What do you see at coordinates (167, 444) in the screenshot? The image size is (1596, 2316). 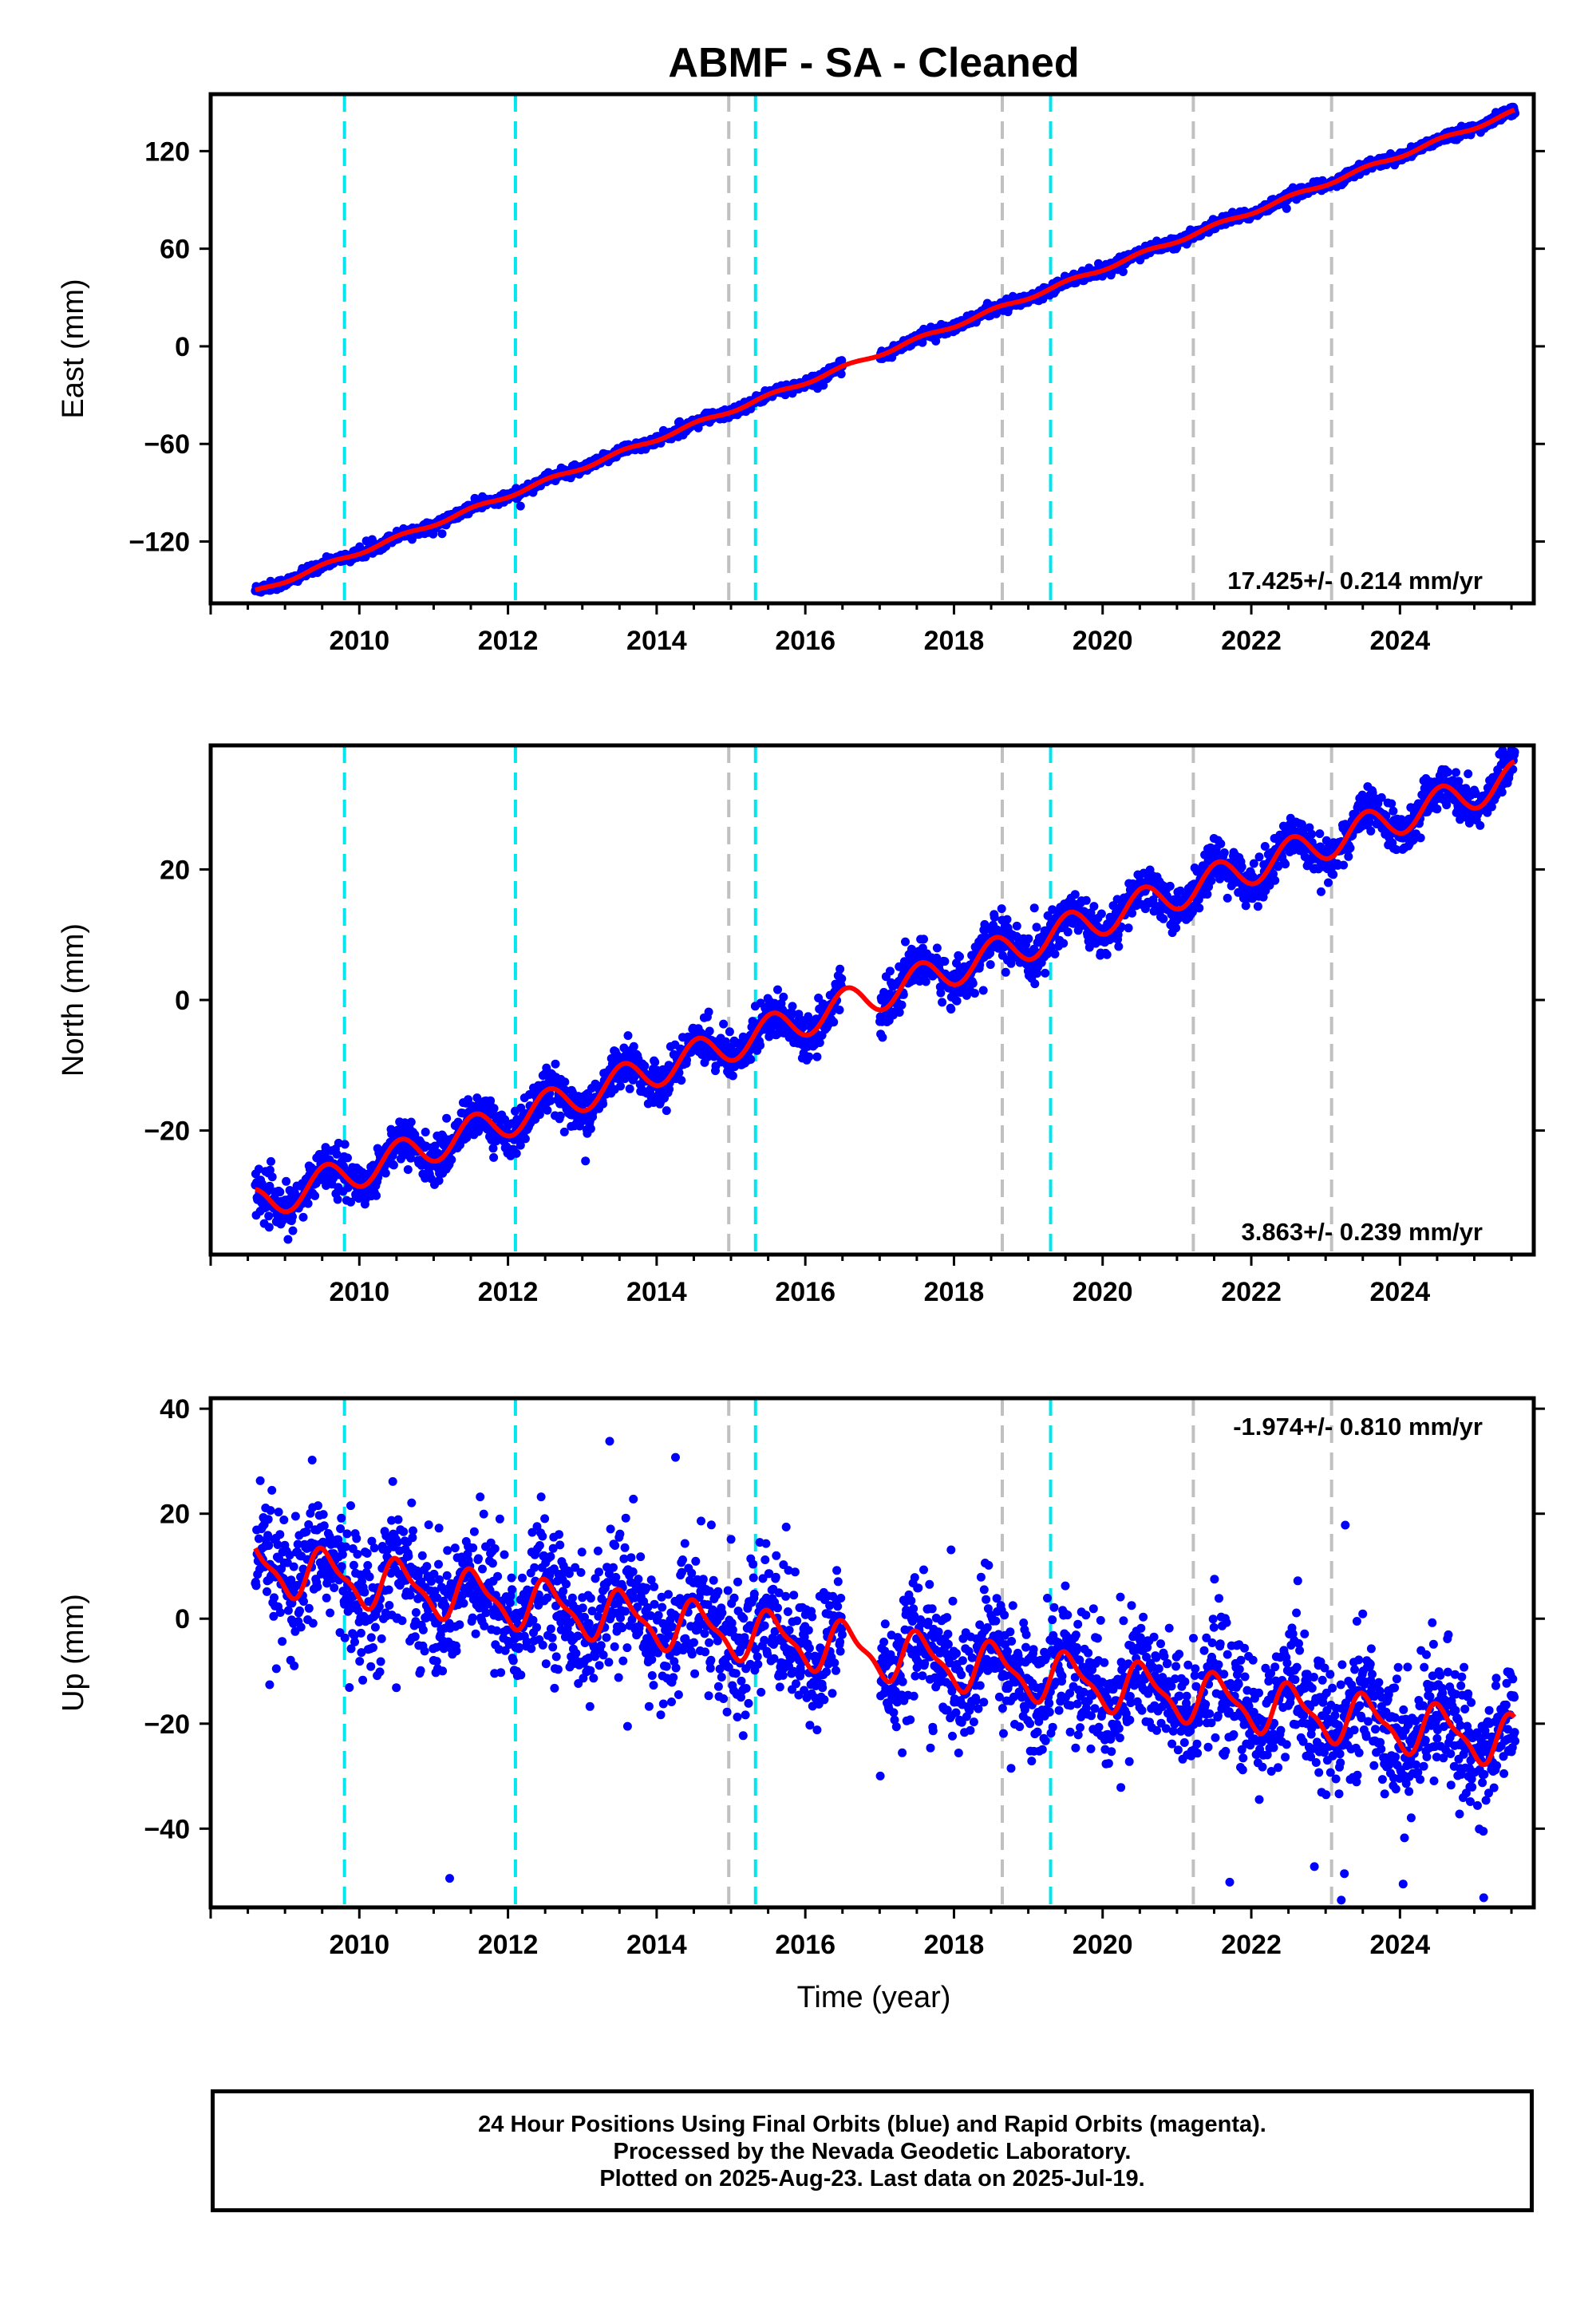 I see `y-tick-label: −60` at bounding box center [167, 444].